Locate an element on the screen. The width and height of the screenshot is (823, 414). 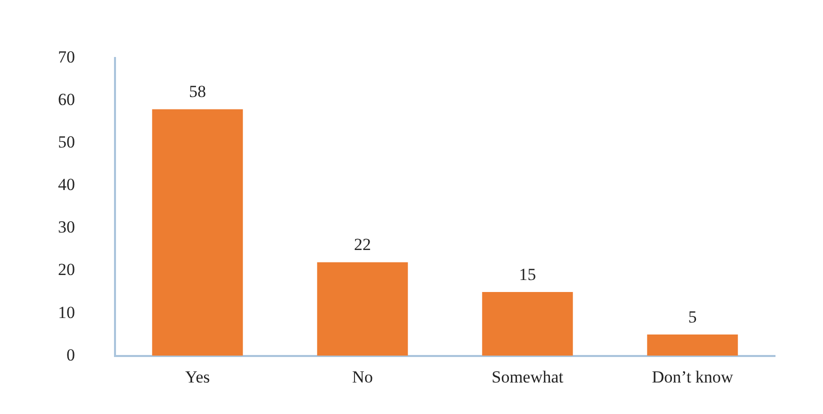
y-tick-label: 0 is located at coordinates (70, 354).